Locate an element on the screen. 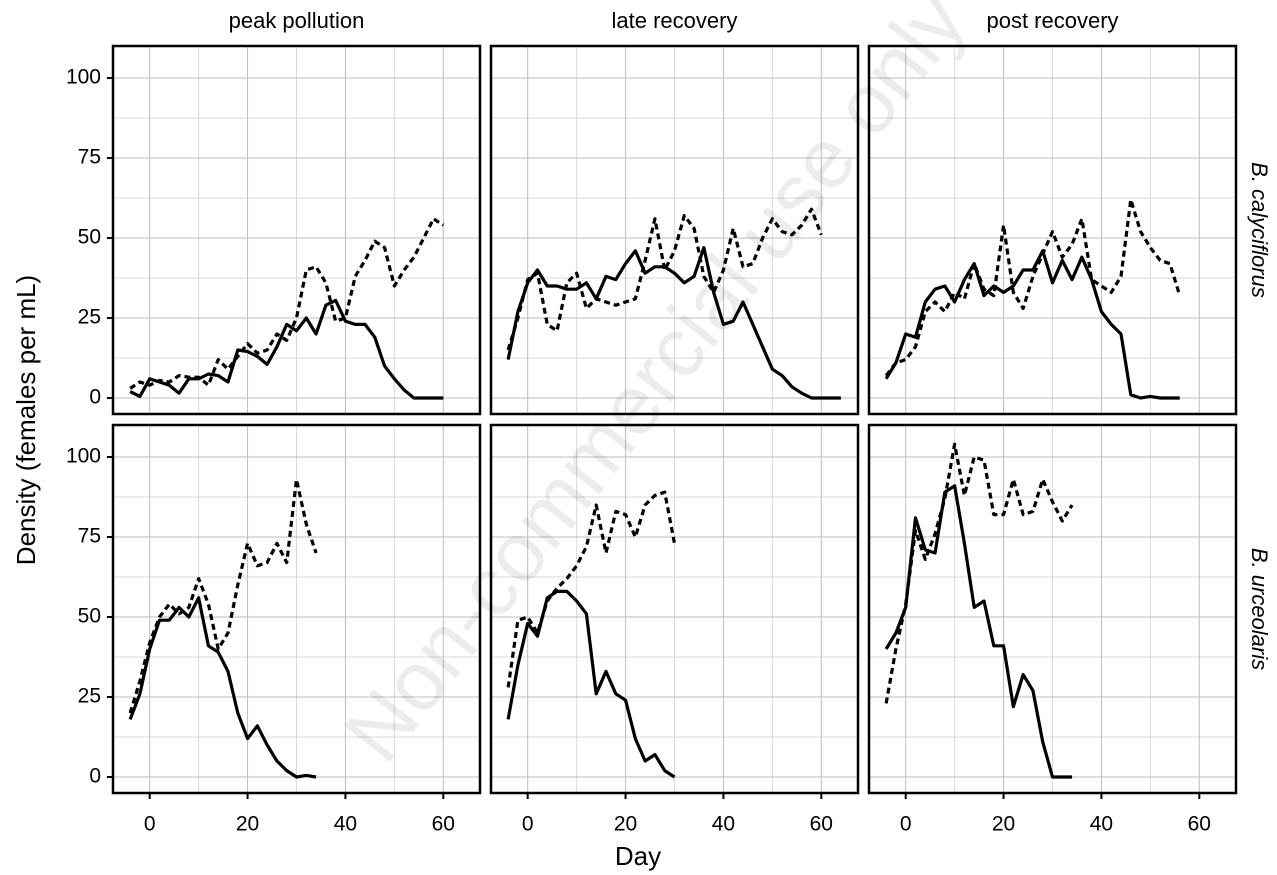 This screenshot has width=1277, height=875. row-title: B. calyciflorus is located at coordinates (1259, 230).